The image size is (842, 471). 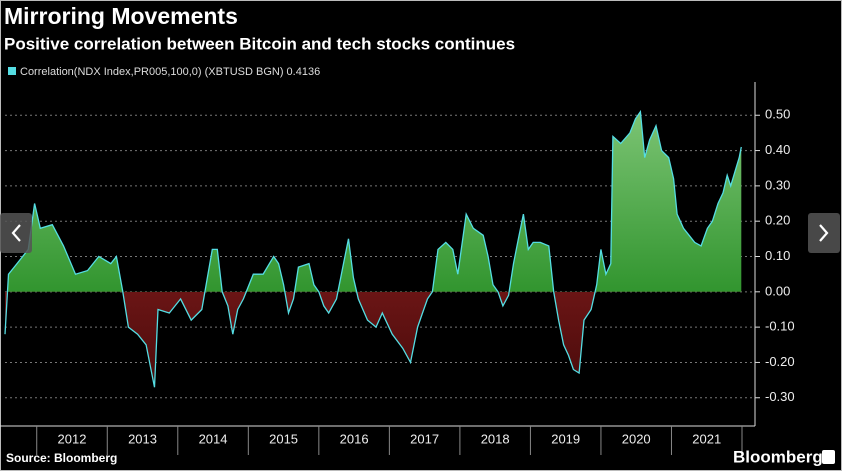 I want to click on chart-title: Mirroring Movements, so click(x=121, y=16).